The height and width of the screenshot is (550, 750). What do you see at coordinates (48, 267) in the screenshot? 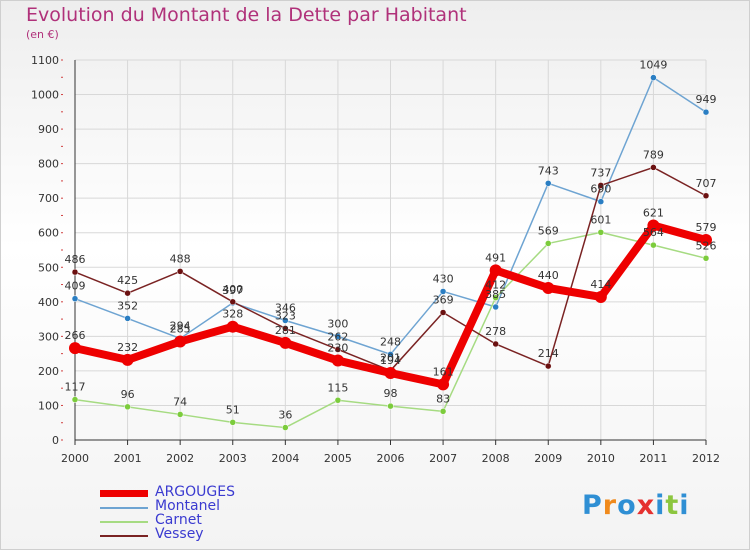
I see `y-tick-label: 500` at bounding box center [48, 267].